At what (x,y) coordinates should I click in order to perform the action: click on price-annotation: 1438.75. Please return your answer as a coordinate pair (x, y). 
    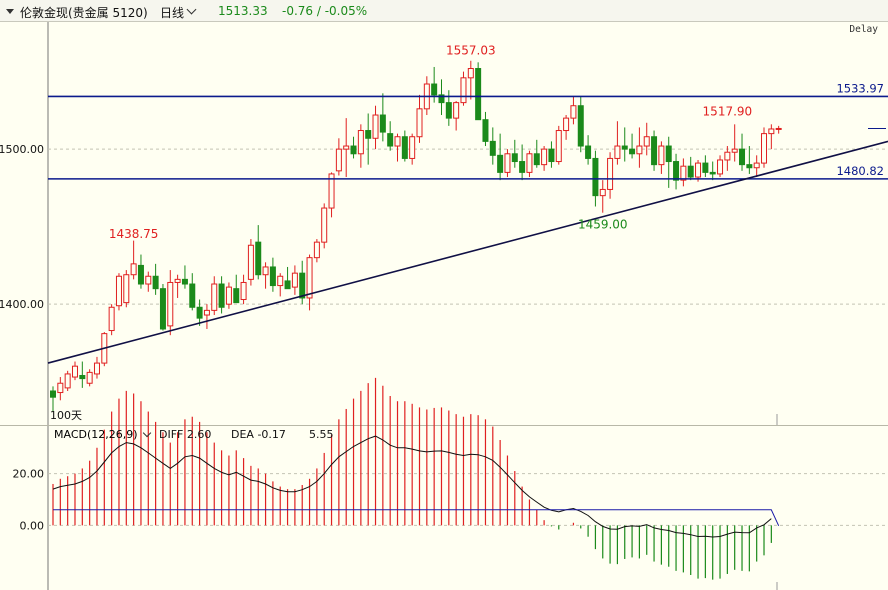
    Looking at the image, I should click on (134, 234).